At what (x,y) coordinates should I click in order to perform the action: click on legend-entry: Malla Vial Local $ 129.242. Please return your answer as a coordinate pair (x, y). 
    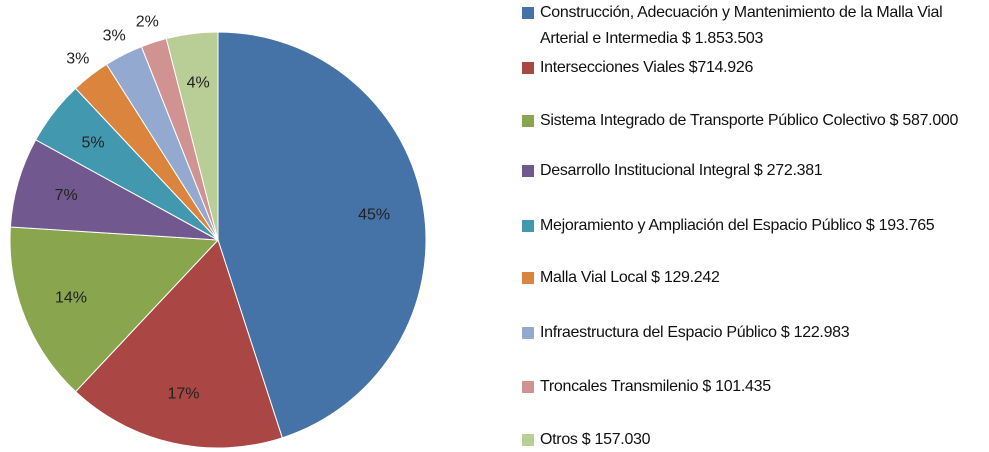
    Looking at the image, I should click on (752, 278).